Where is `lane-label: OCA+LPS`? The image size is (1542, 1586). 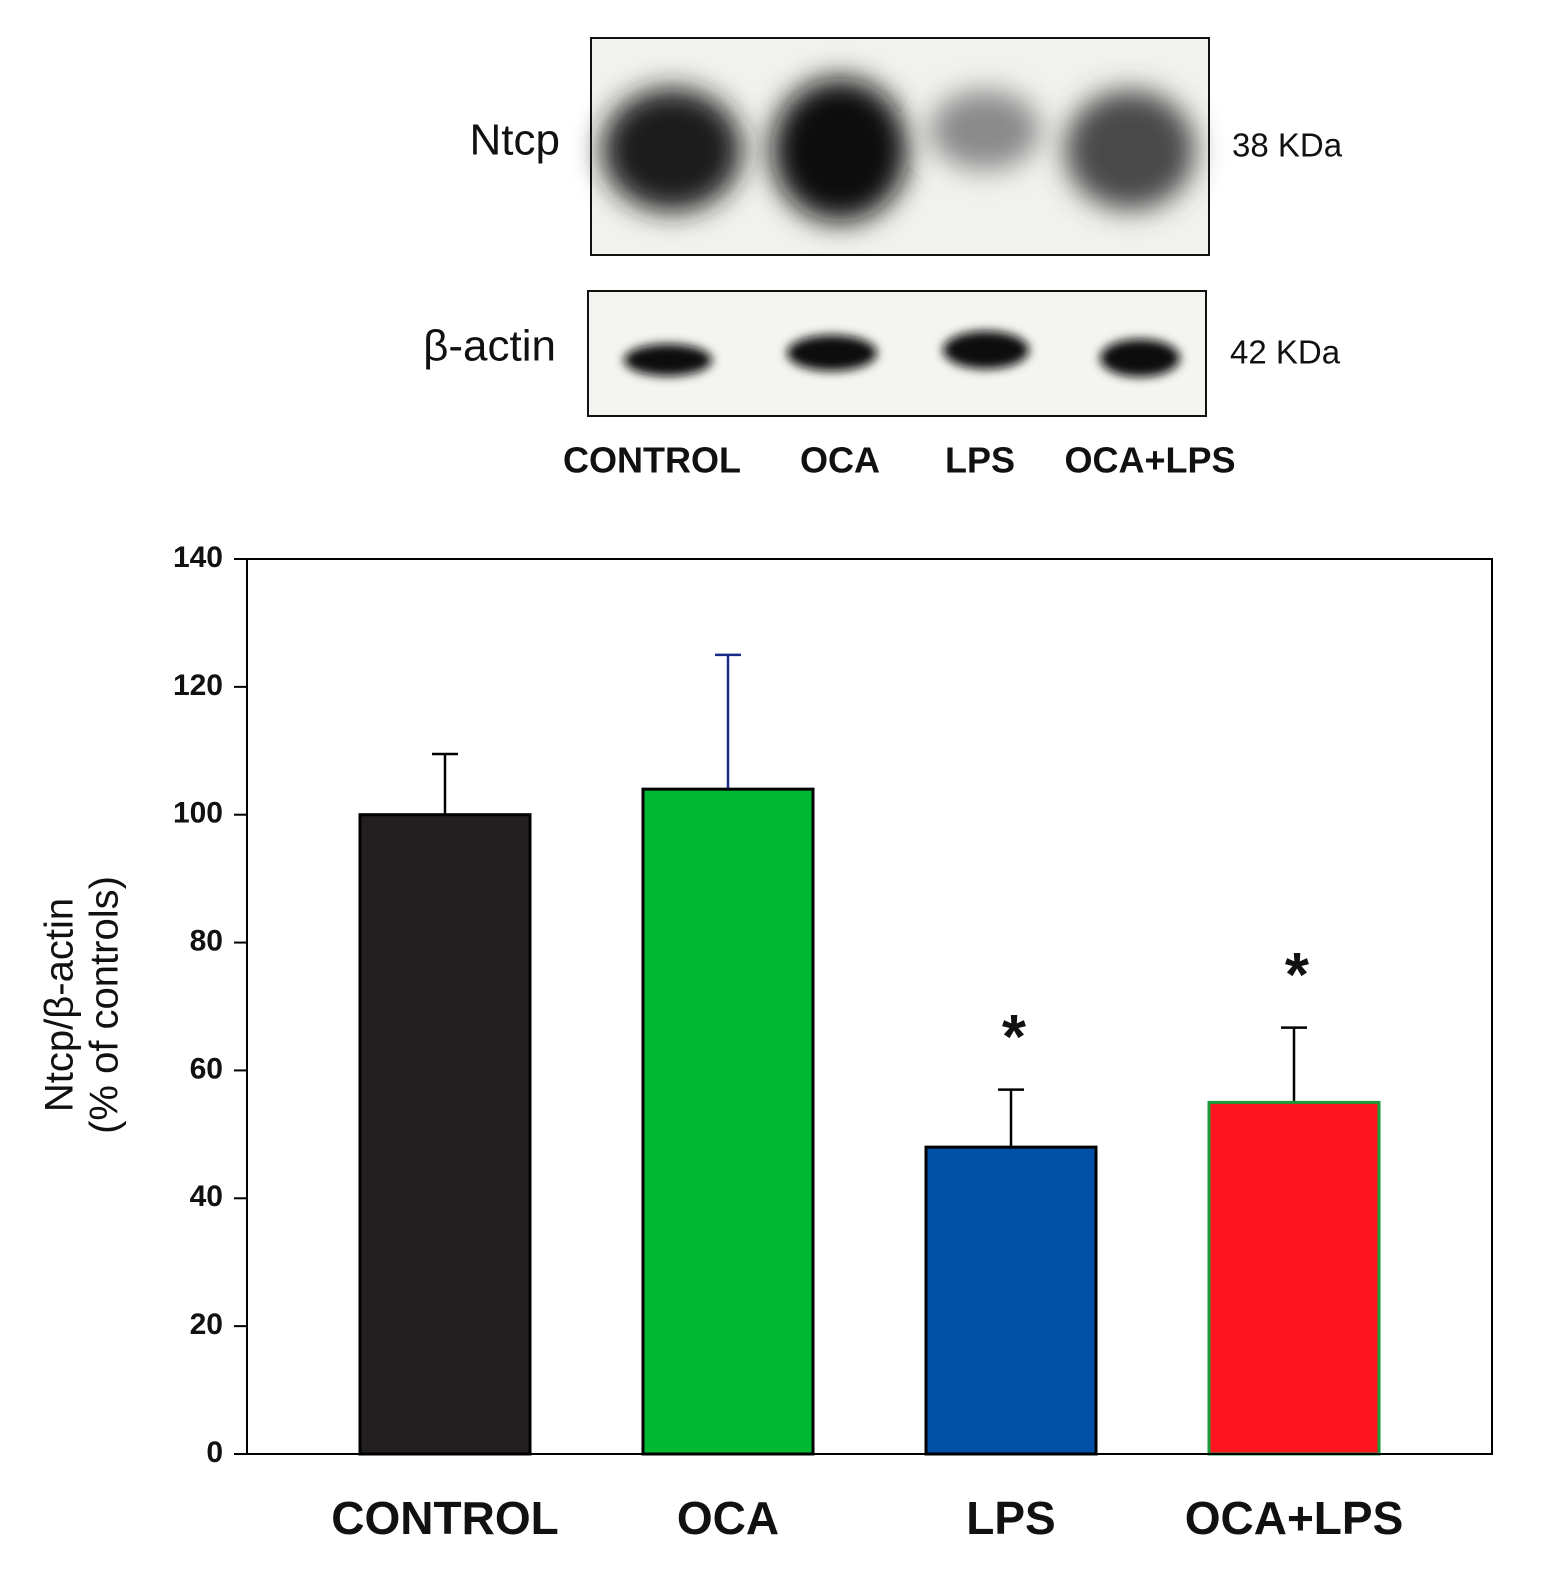
lane-label: OCA+LPS is located at coordinates (1149, 460).